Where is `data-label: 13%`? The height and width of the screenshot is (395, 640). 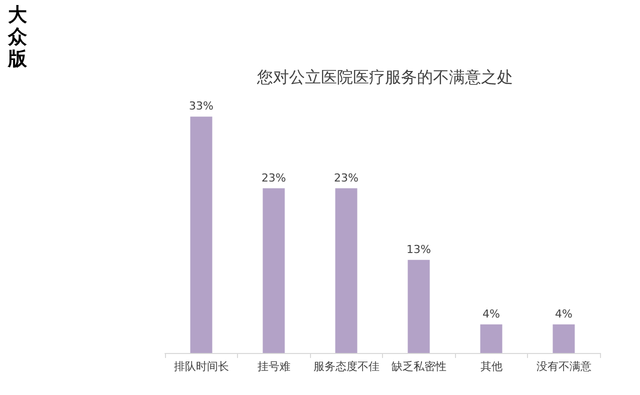
data-label: 13% is located at coordinates (418, 249).